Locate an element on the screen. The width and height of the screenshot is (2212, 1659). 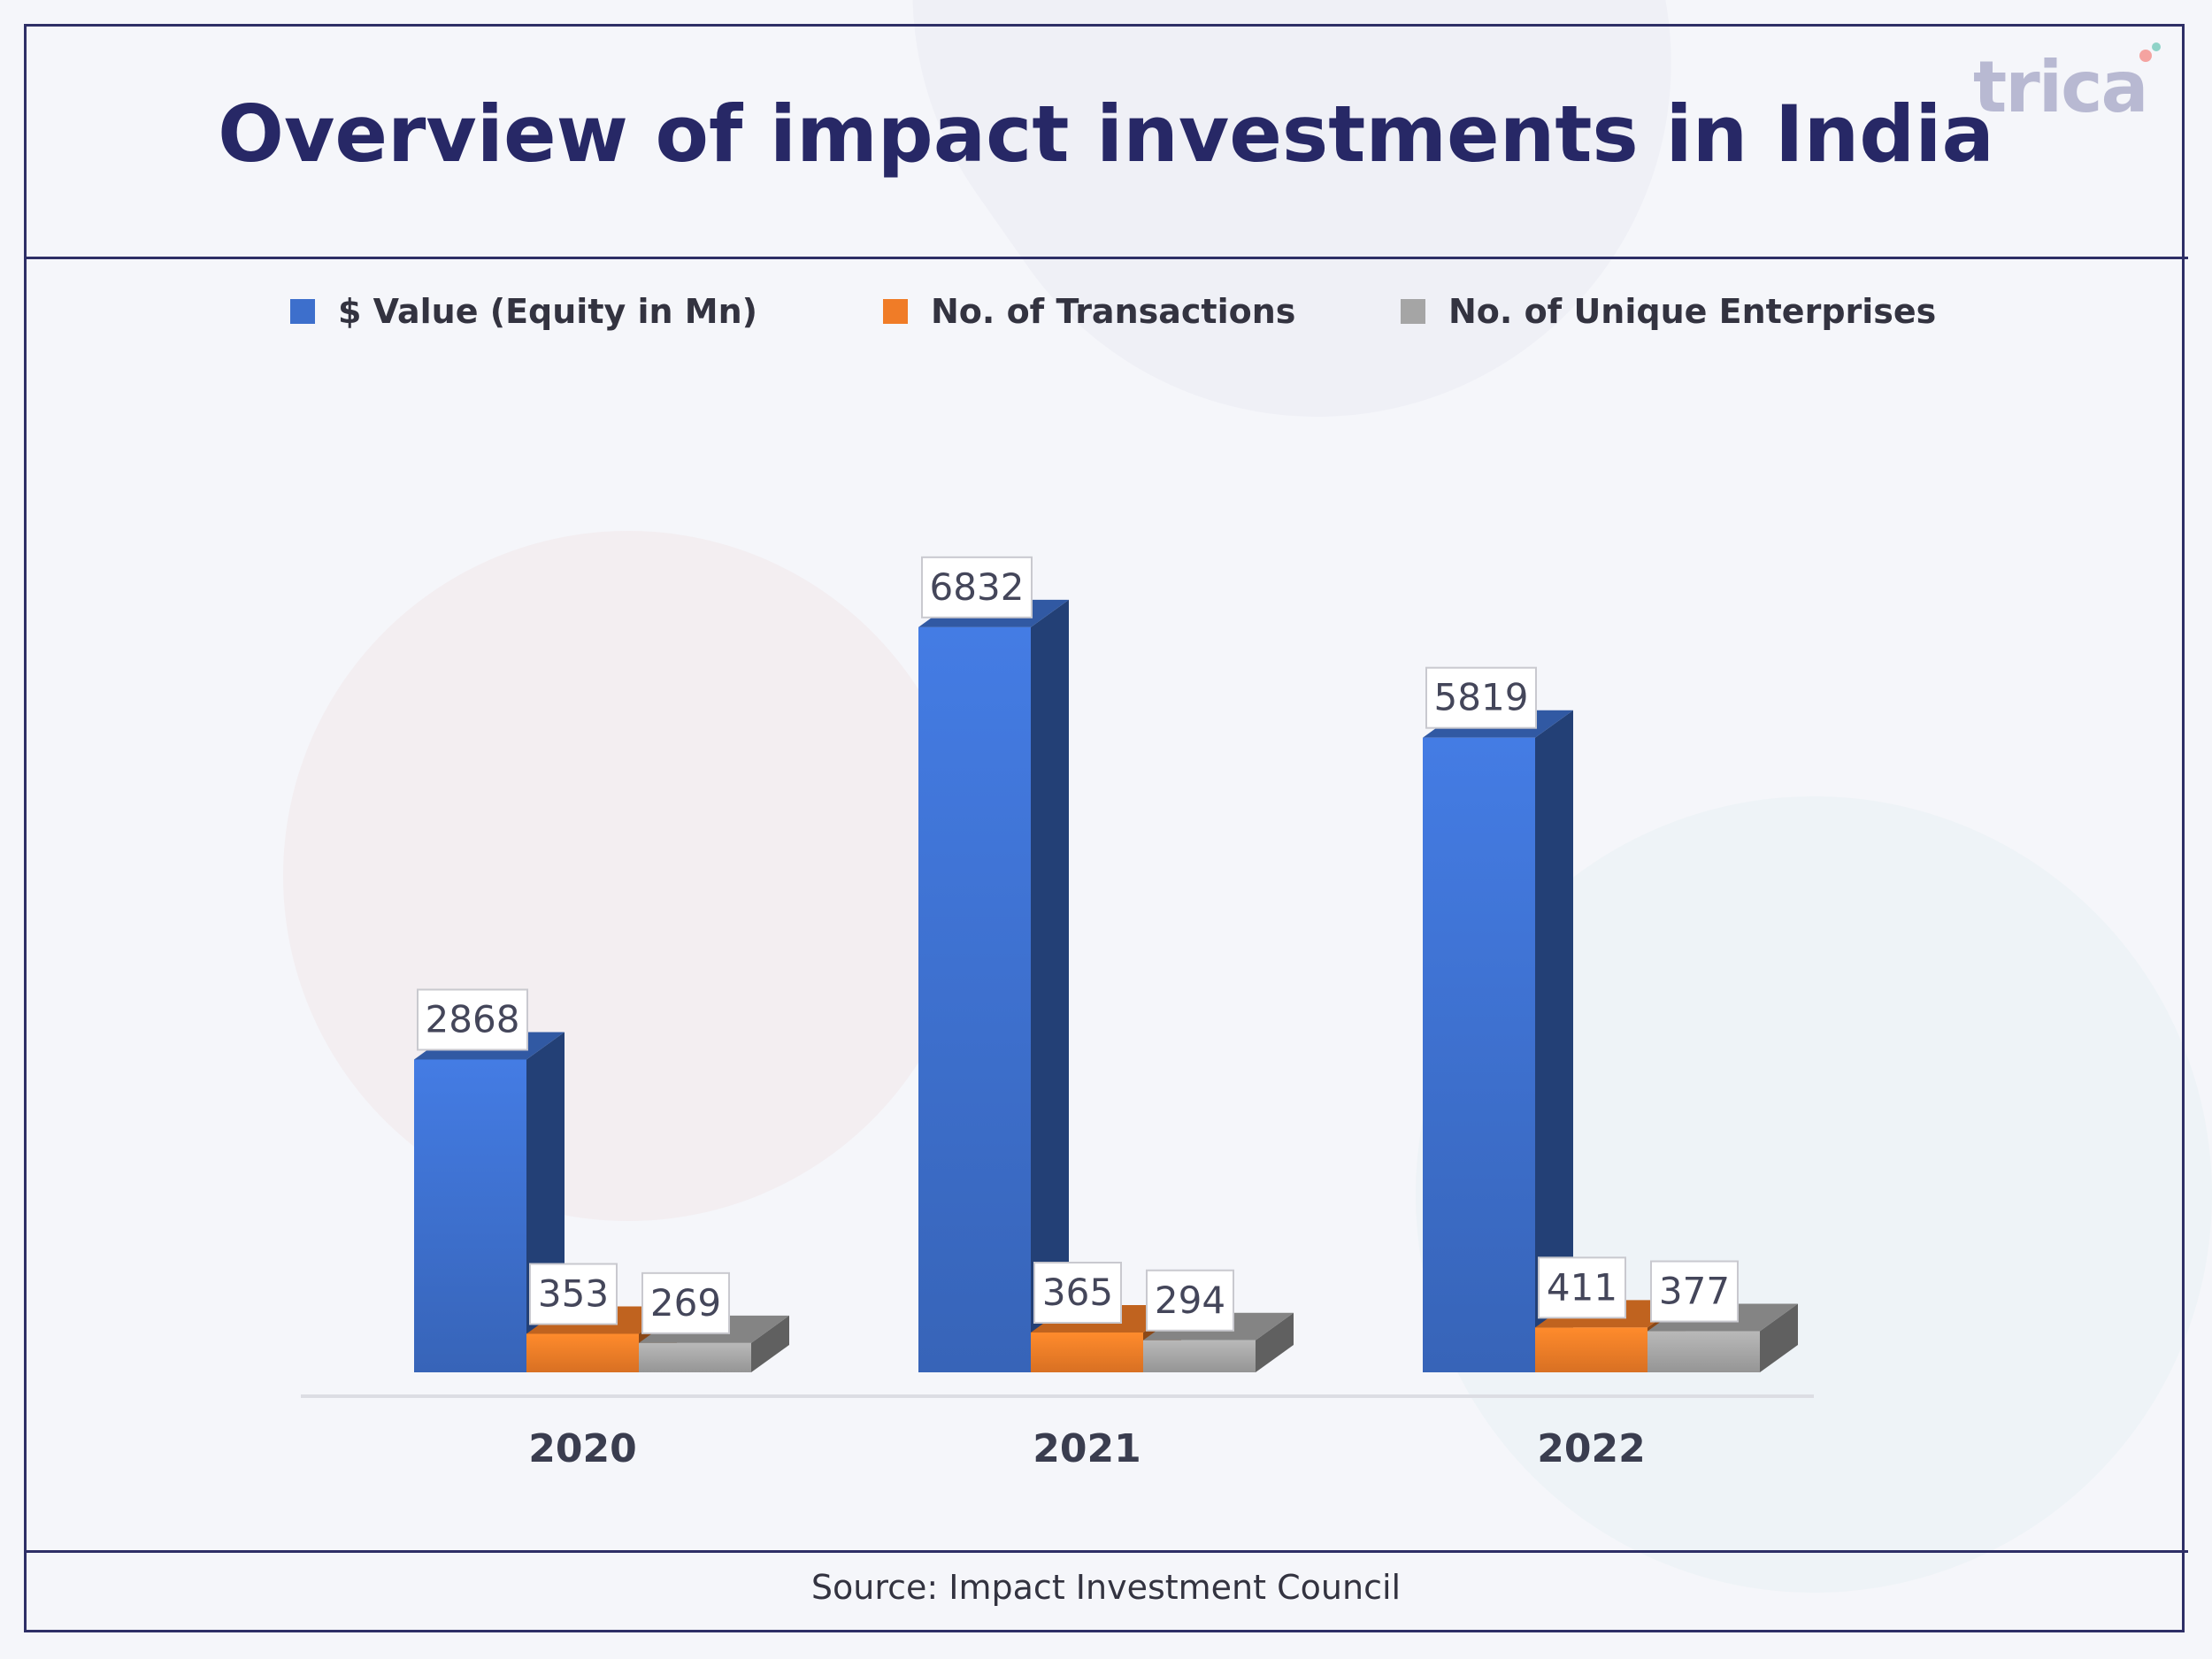
data-label-2021-2: 294 is located at coordinates (1190, 1301).